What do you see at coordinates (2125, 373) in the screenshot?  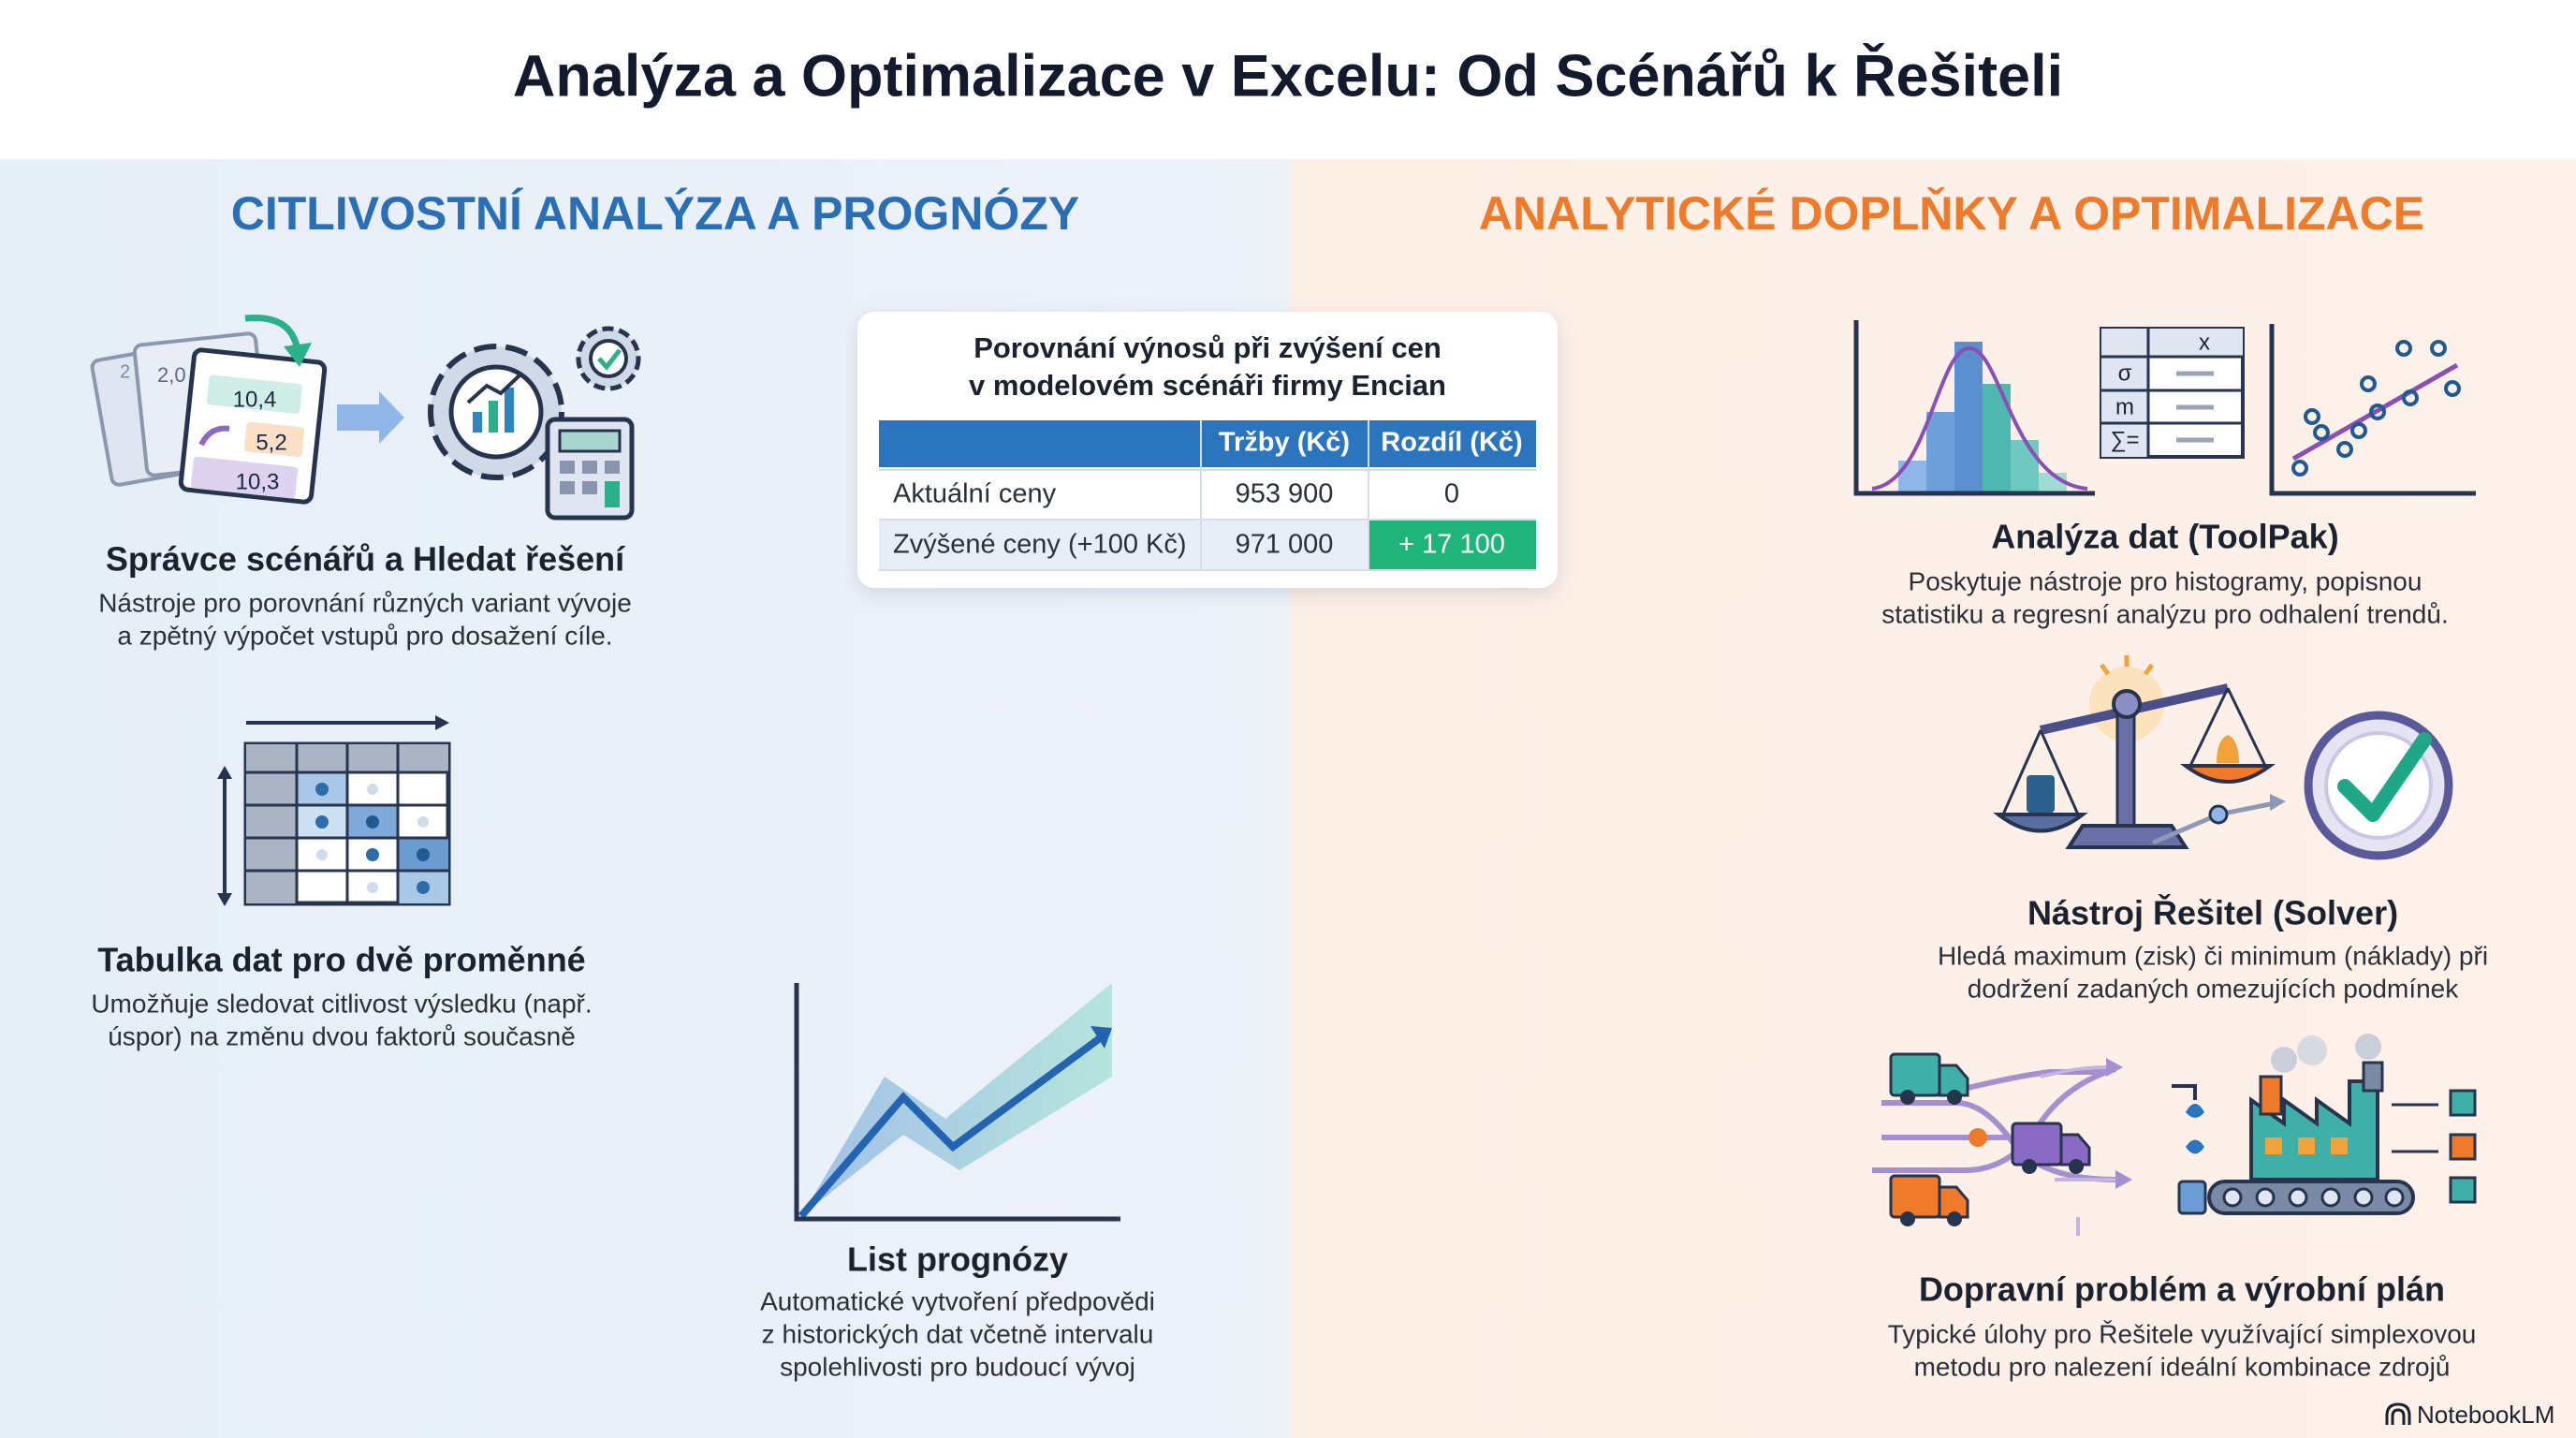 I see `icon-label: σ` at bounding box center [2125, 373].